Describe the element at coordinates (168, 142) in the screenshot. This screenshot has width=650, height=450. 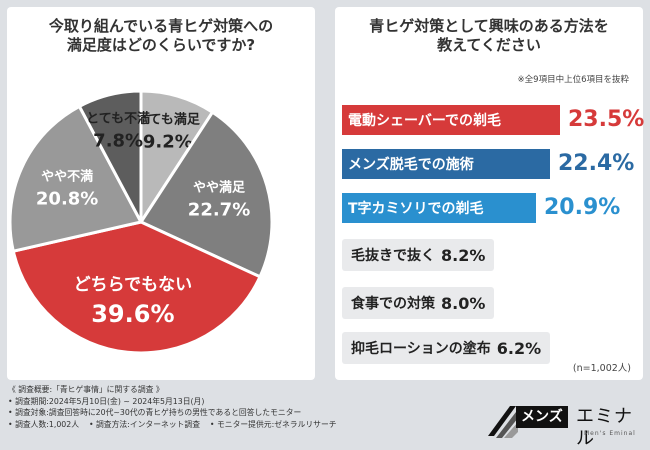
I see `pie-value-label-1: 9.2%` at that location.